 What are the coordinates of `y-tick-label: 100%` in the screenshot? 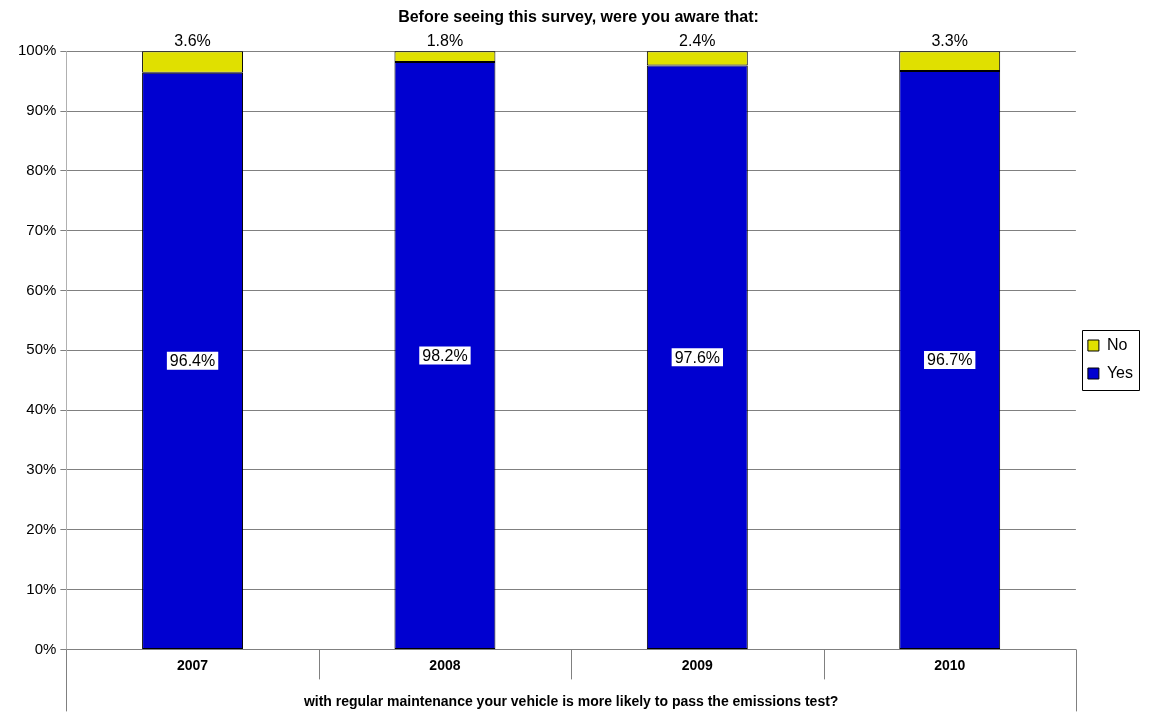 It's located at (37, 50).